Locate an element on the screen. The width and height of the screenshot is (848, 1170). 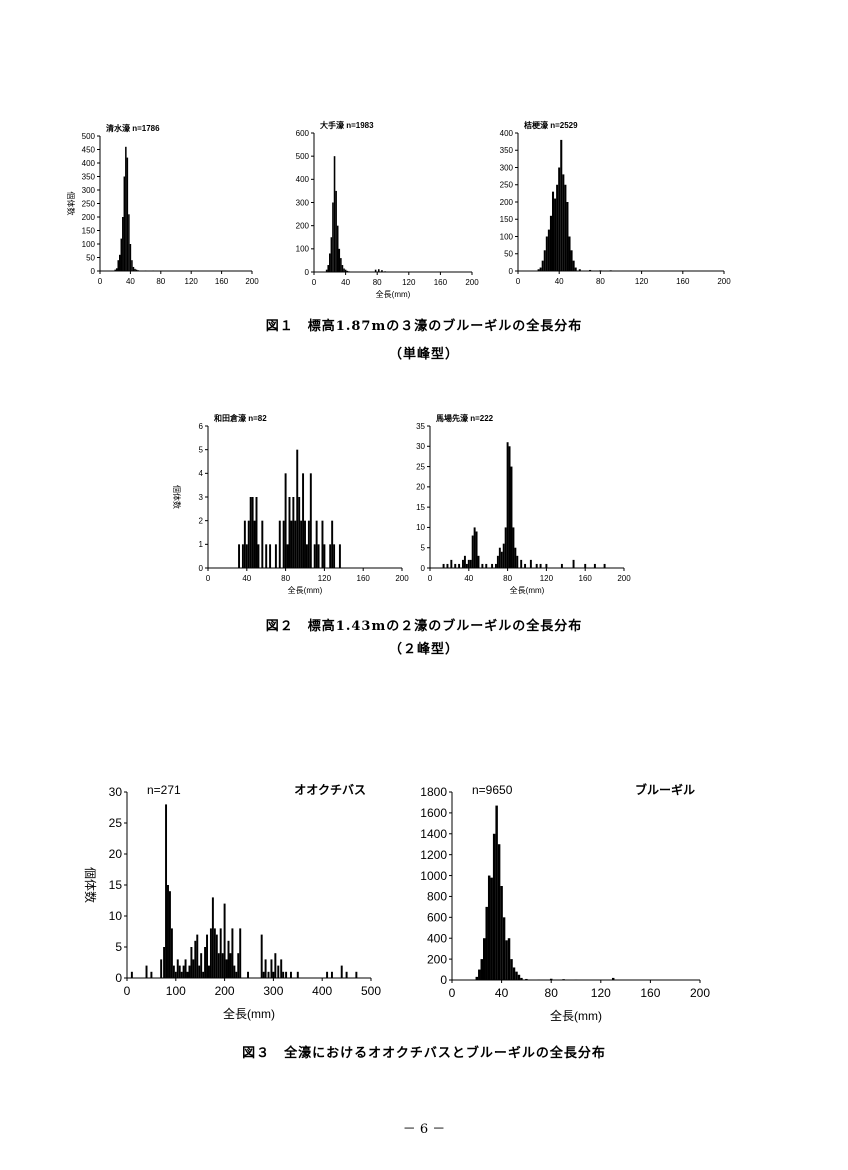
y-tick-label: 500 is located at coordinates (303, 156).